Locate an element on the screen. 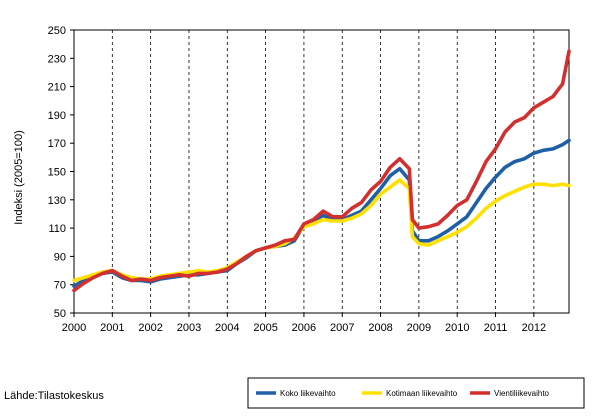 The height and width of the screenshot is (416, 593). legend-box is located at coordinates (416, 393).